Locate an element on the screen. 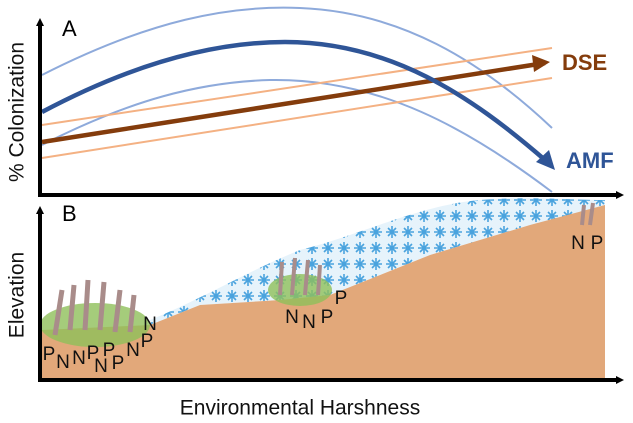  line-label: DSE is located at coordinates (584, 62).